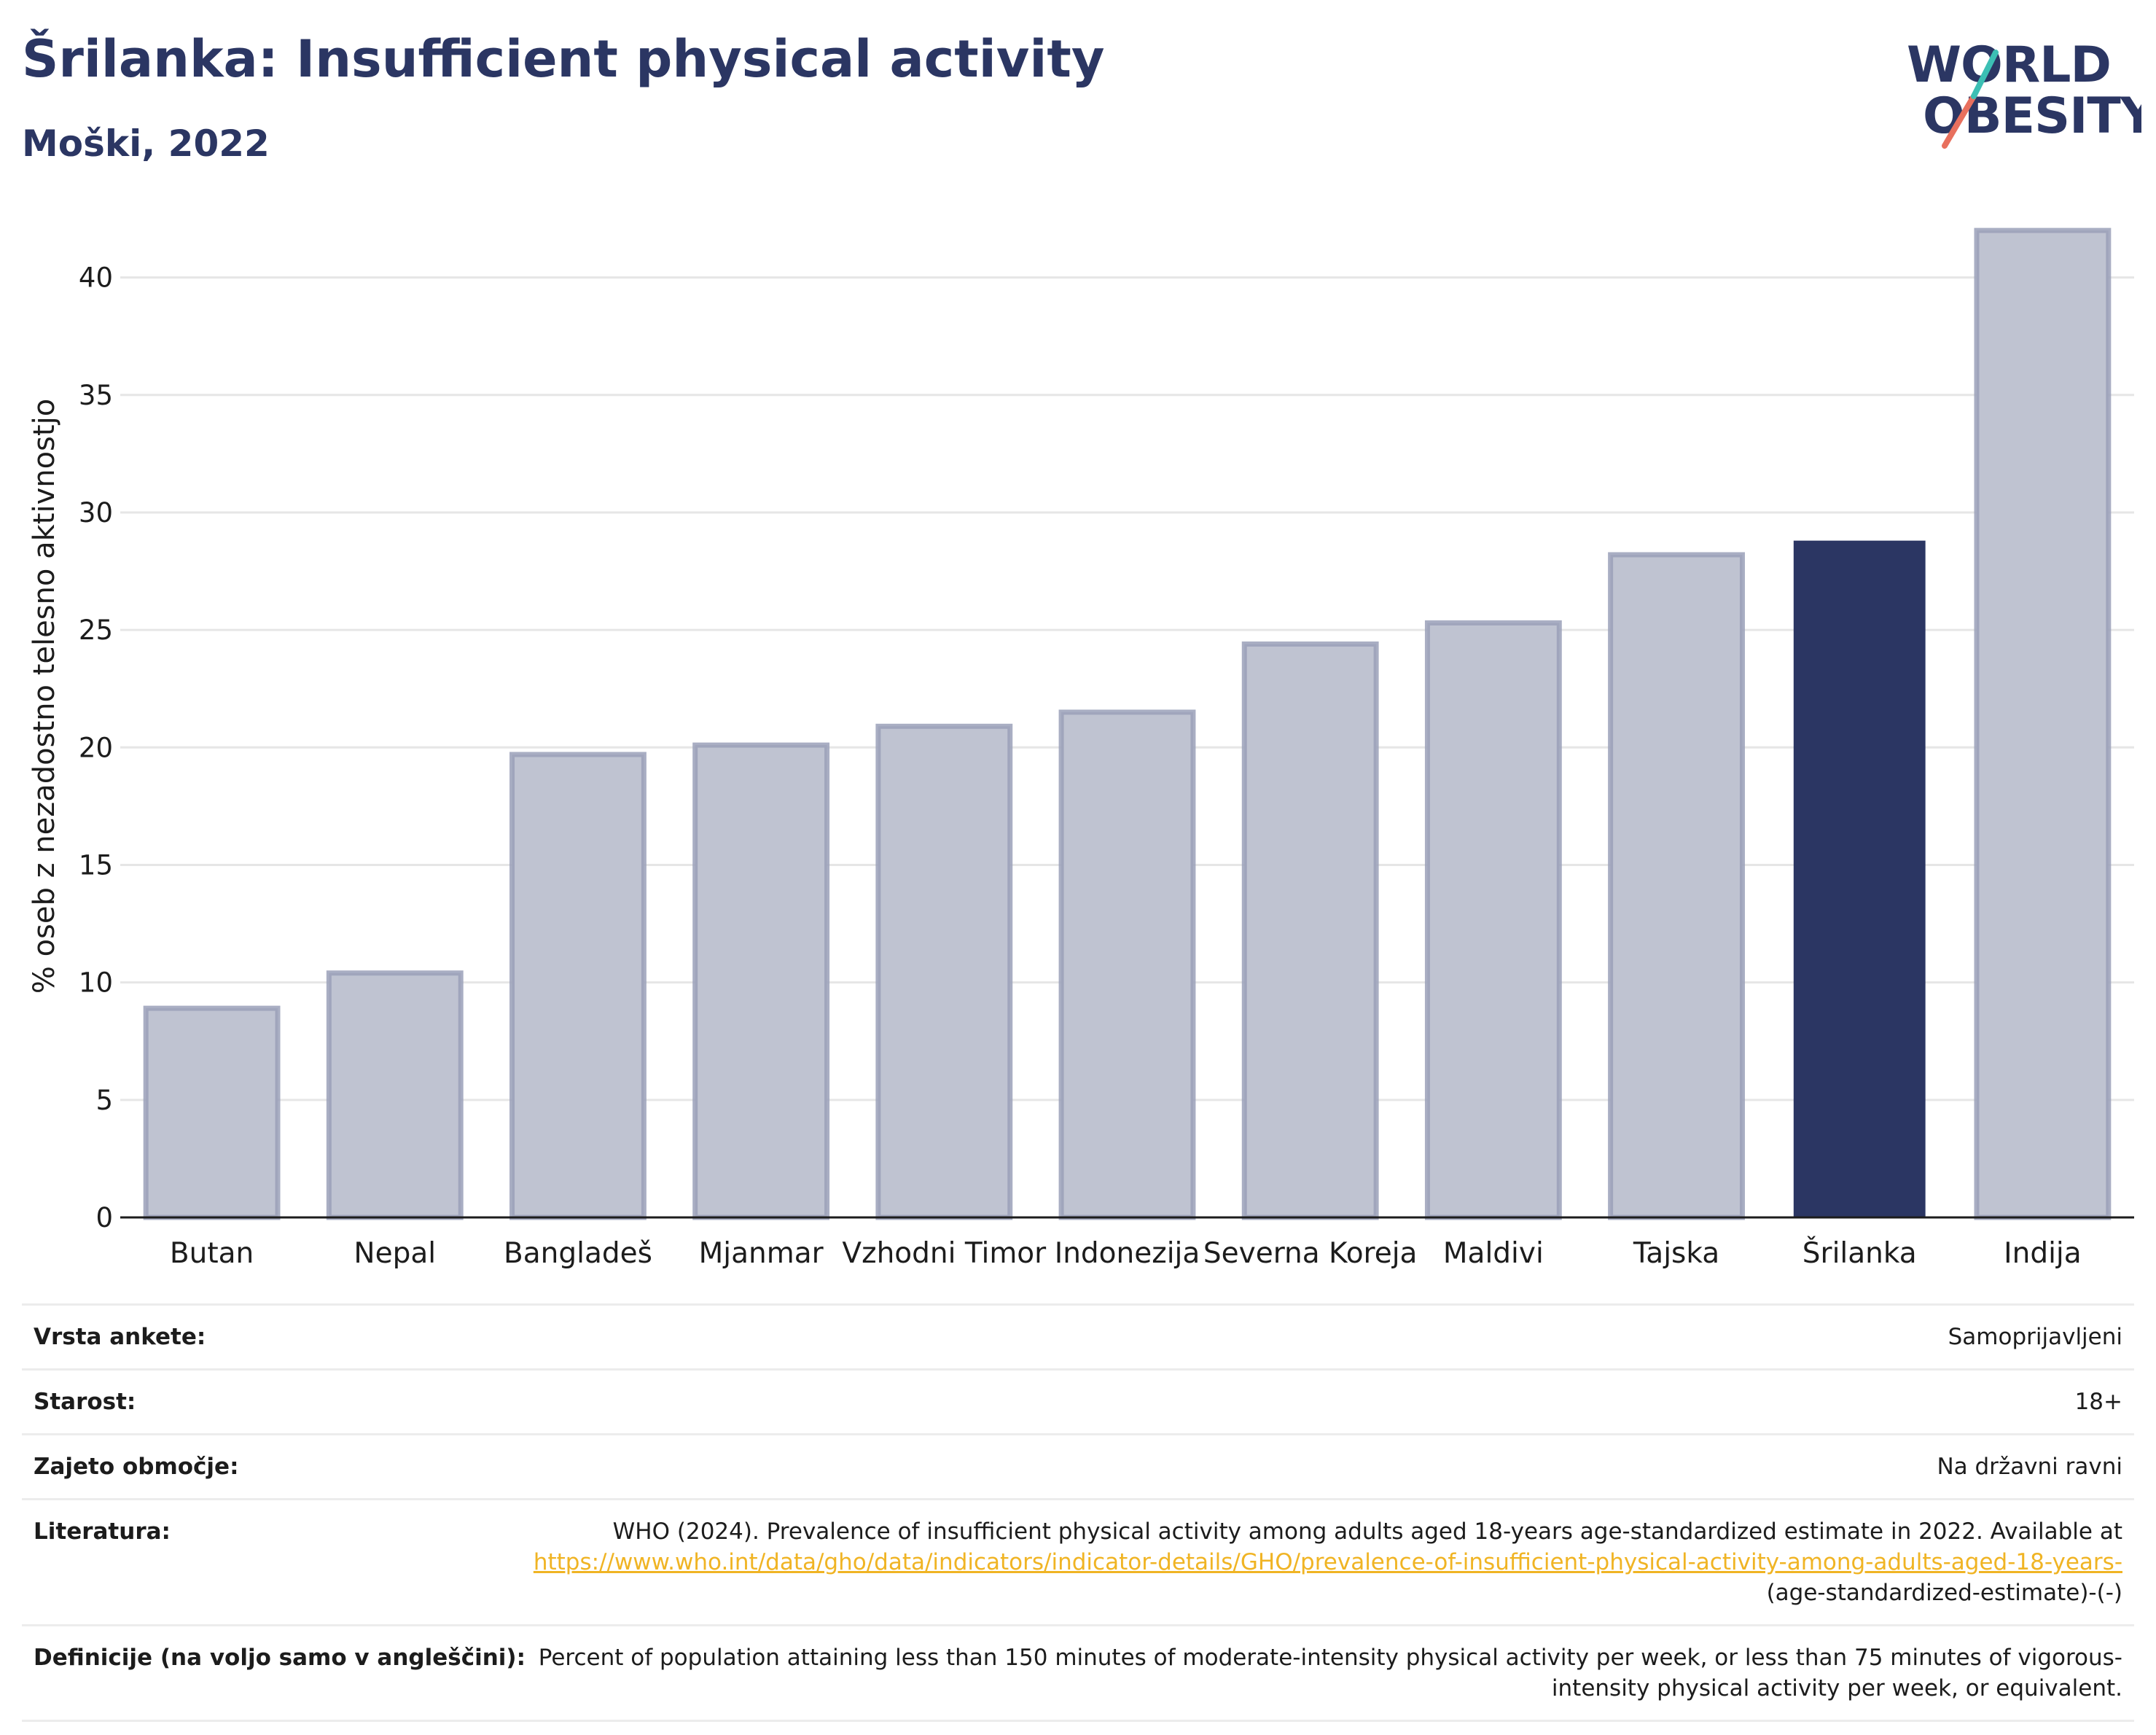  What do you see at coordinates (395, 1253) in the screenshot?
I see `x-tick-label: Nepal` at bounding box center [395, 1253].